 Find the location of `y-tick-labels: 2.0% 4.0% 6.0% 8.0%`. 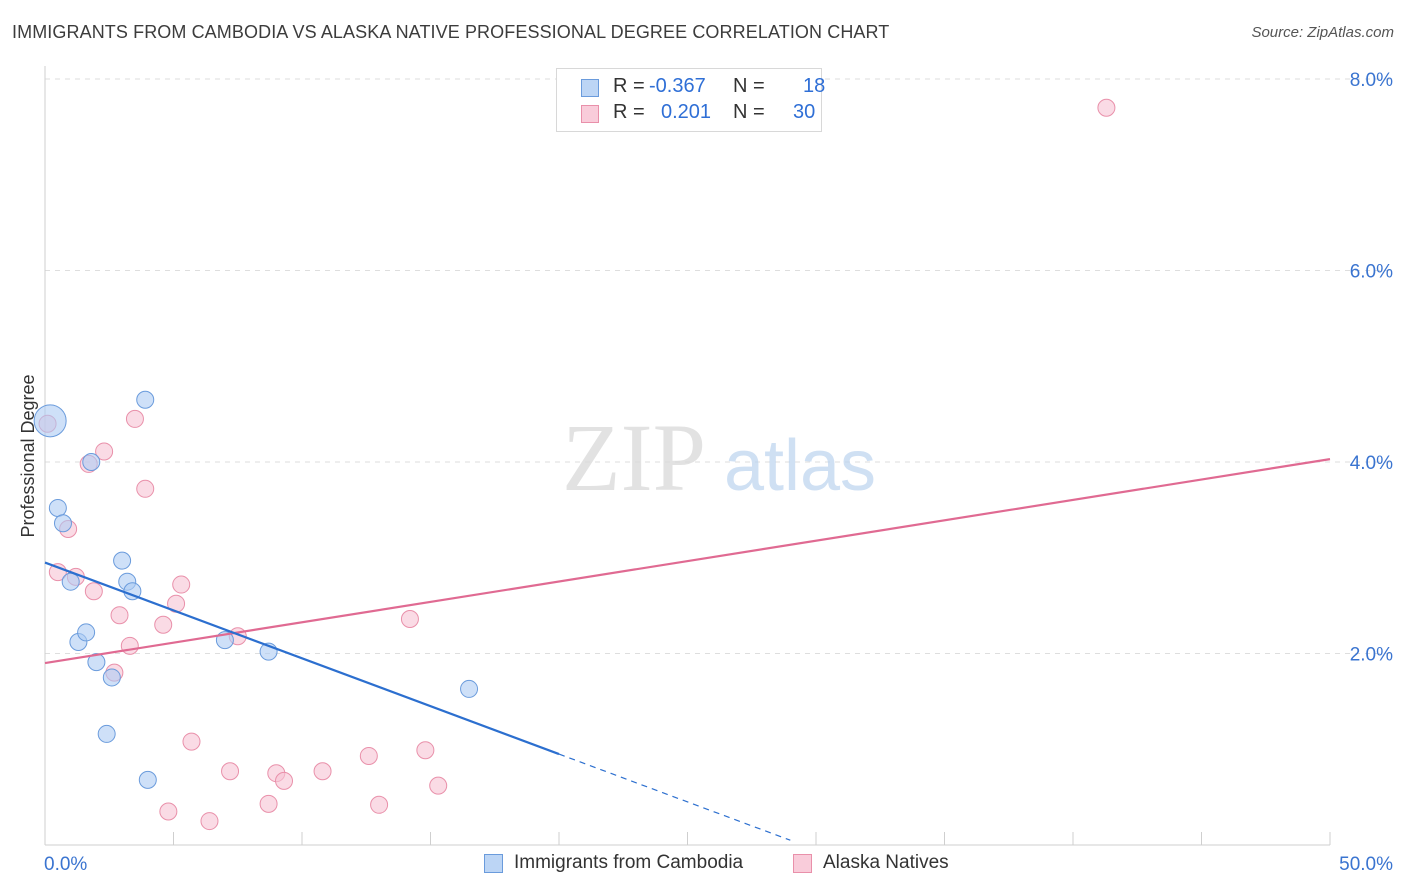

y-tick-labels: 2.0% 4.0% 6.0% 8.0% is located at coordinates (1371, 368).